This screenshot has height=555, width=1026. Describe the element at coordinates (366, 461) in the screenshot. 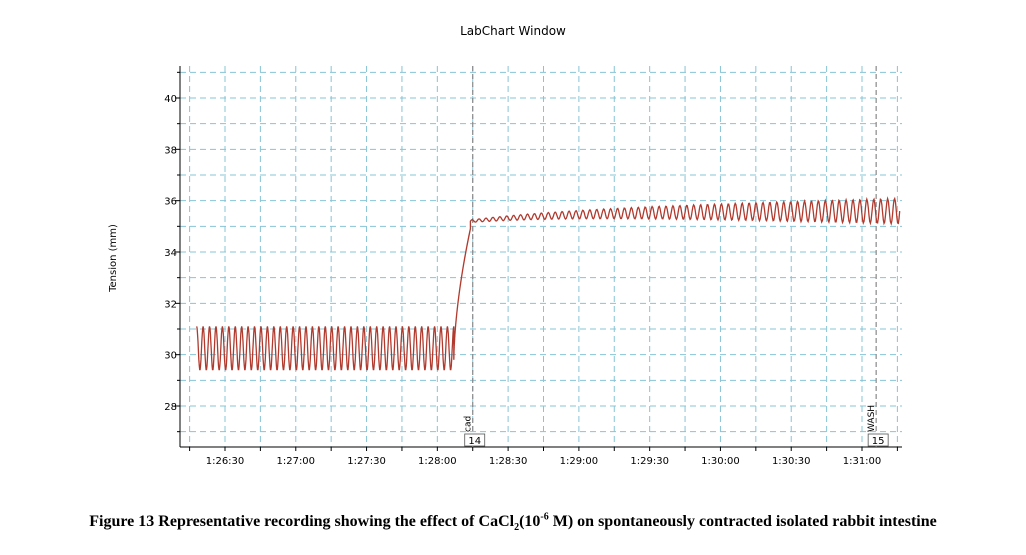

I see `x-tick-label: 1:27:30` at that location.